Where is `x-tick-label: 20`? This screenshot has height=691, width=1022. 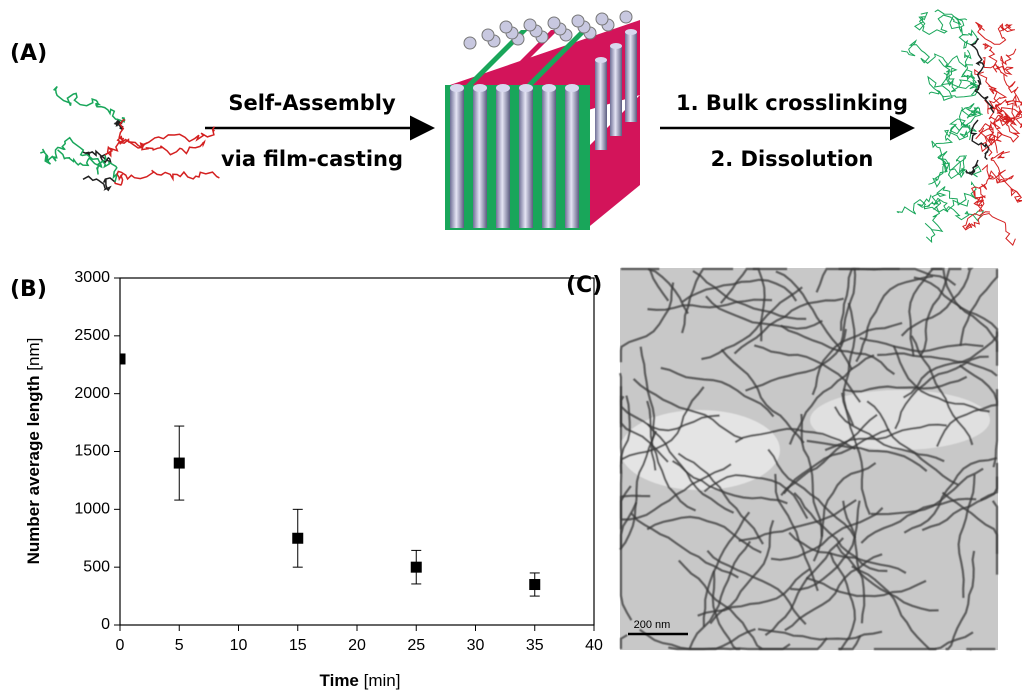
x-tick-label: 20 is located at coordinates (357, 645).